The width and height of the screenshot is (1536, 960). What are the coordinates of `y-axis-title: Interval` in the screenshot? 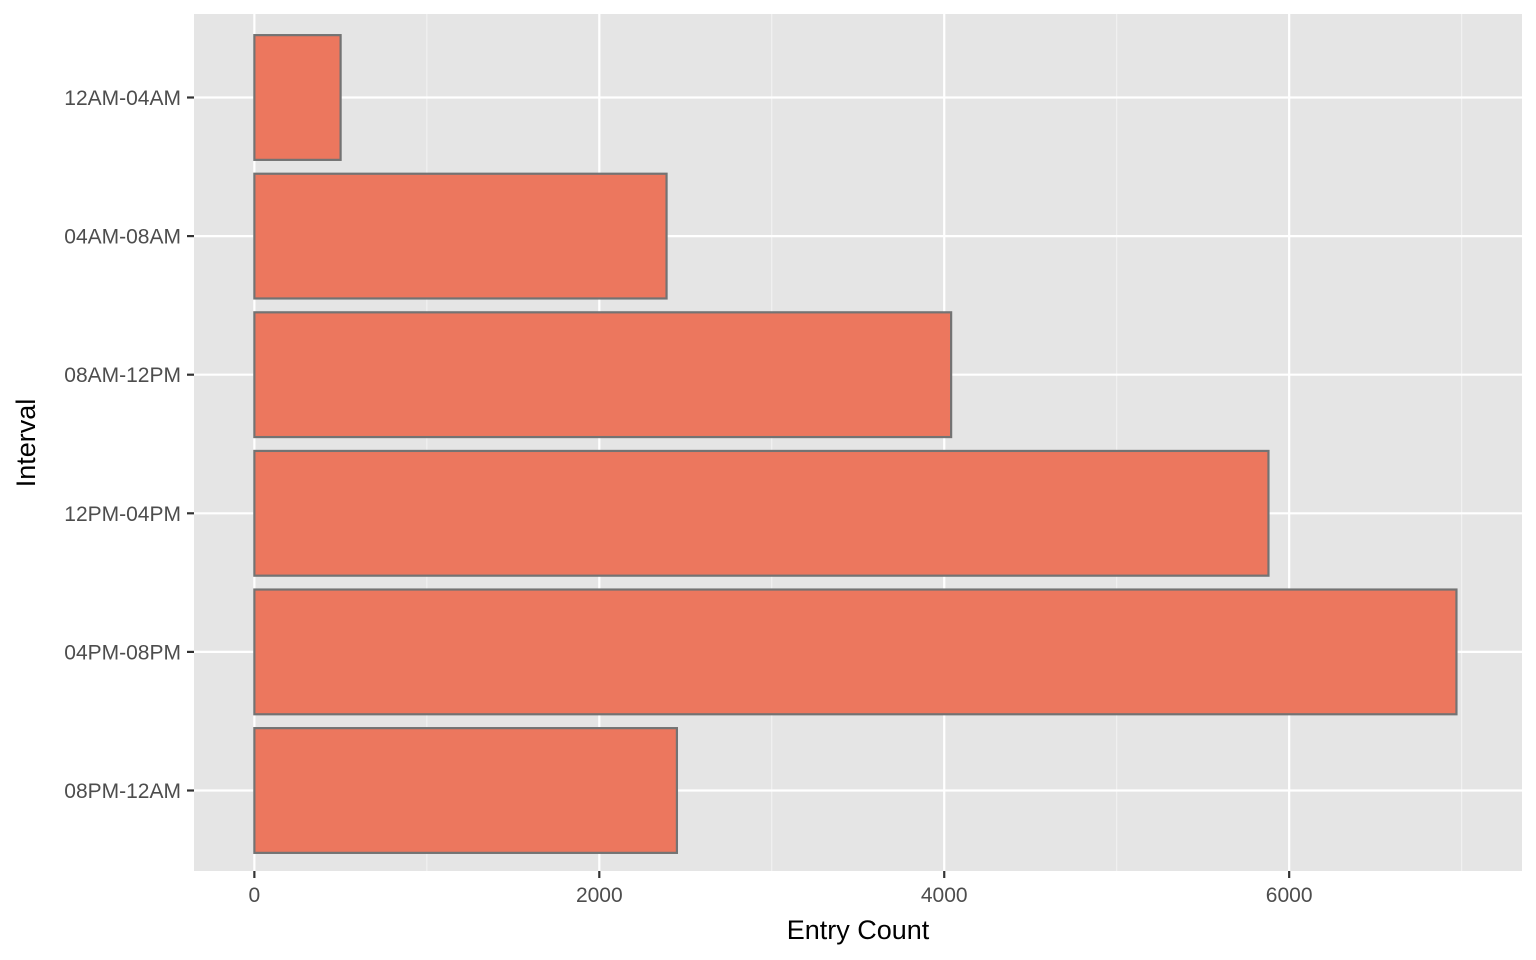 It's located at (26, 443).